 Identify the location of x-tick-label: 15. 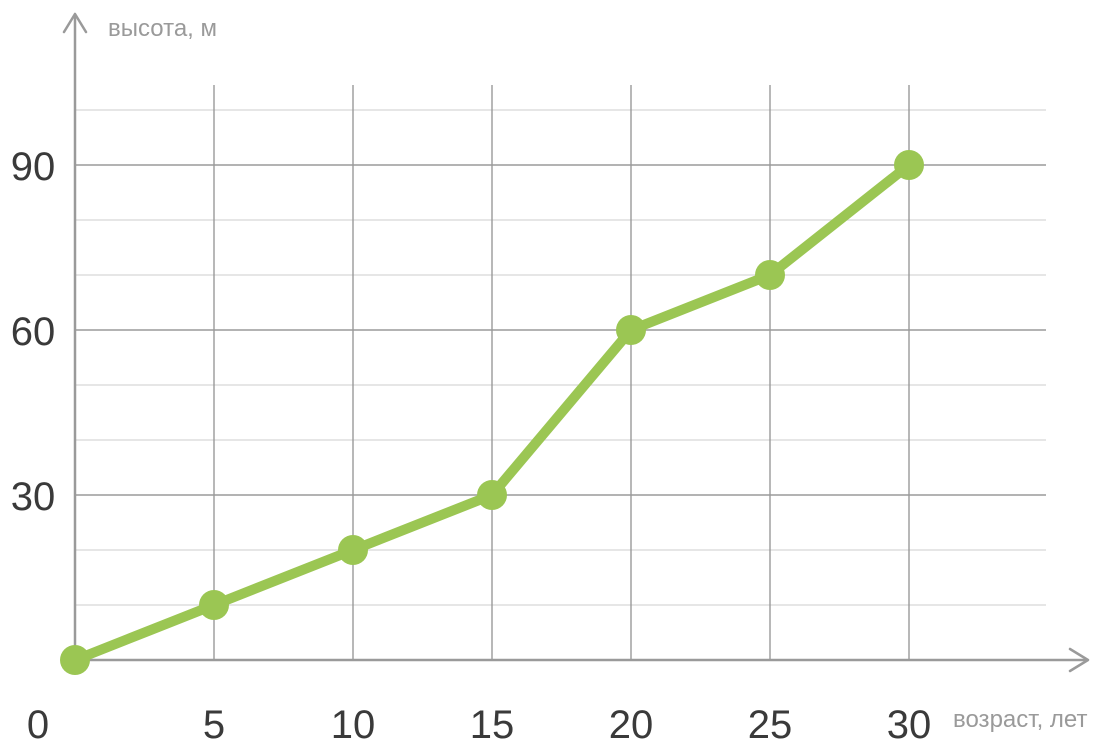
(492, 724).